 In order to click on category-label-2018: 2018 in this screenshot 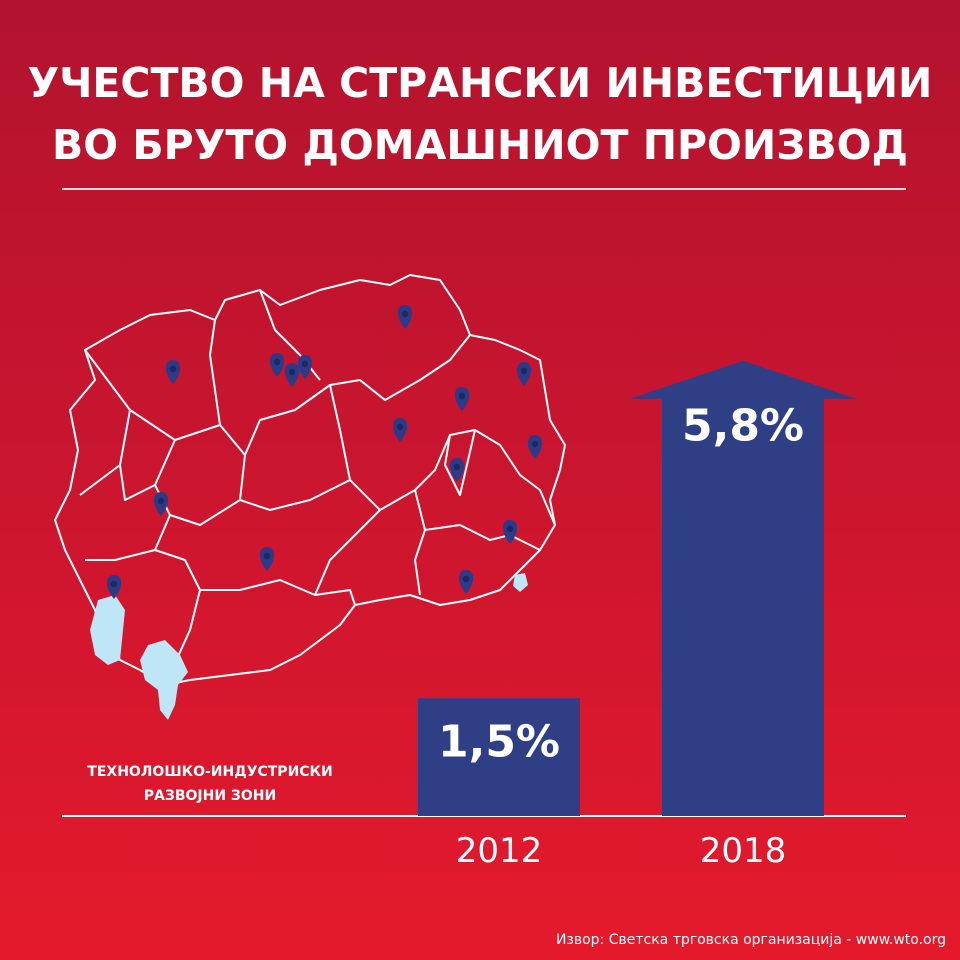, I will do `click(743, 851)`.